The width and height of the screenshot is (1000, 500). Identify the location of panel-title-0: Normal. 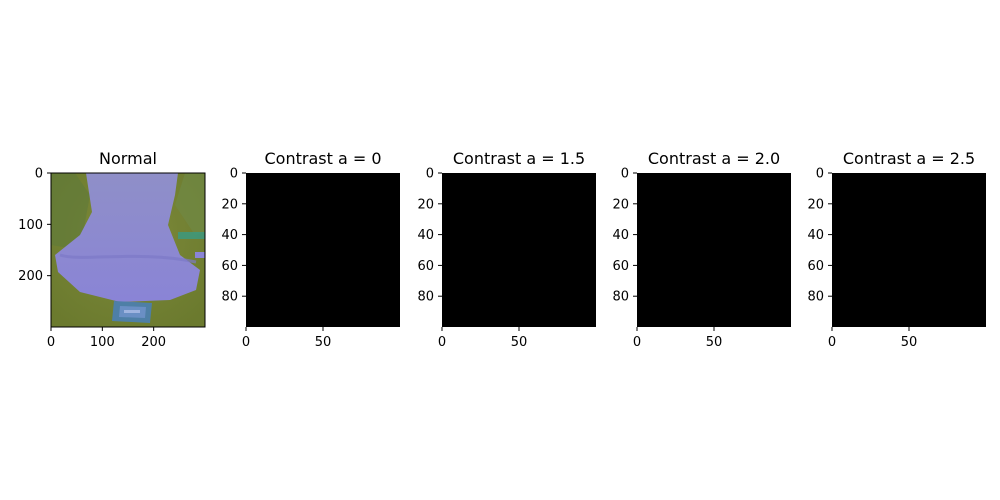
(128, 158).